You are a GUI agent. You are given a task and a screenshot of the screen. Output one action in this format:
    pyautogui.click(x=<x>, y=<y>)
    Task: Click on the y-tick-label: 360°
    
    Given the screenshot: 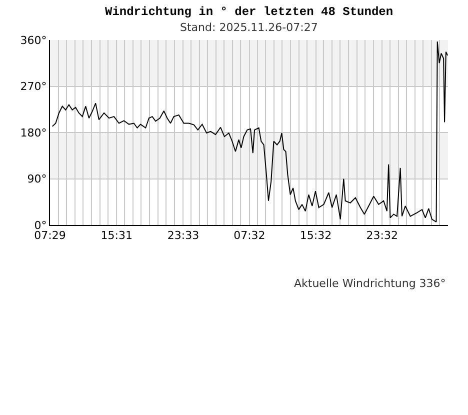 What is the action you would take?
    pyautogui.click(x=33, y=40)
    